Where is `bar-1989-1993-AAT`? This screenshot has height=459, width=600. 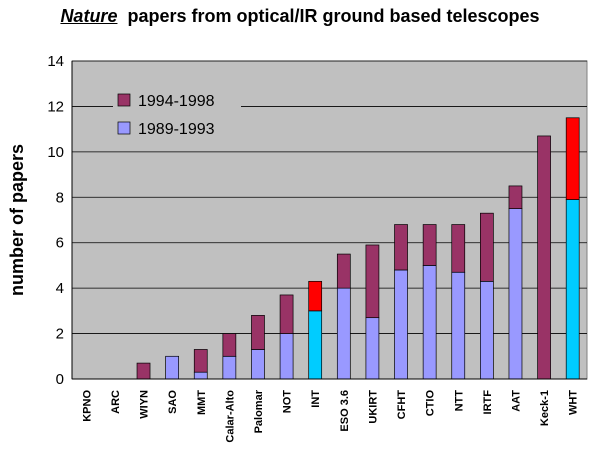
bar-1989-1993-AAT is located at coordinates (515, 294).